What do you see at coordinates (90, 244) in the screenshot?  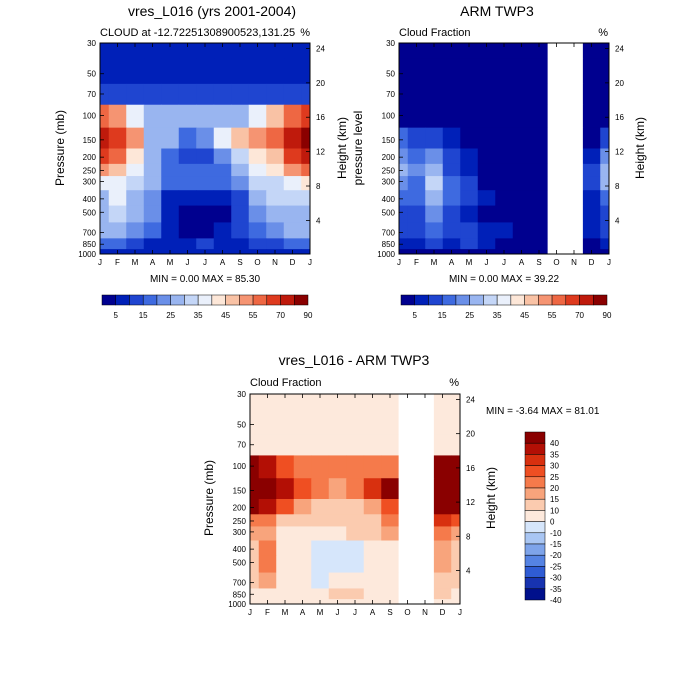 I see `y-tick-label: 850` at bounding box center [90, 244].